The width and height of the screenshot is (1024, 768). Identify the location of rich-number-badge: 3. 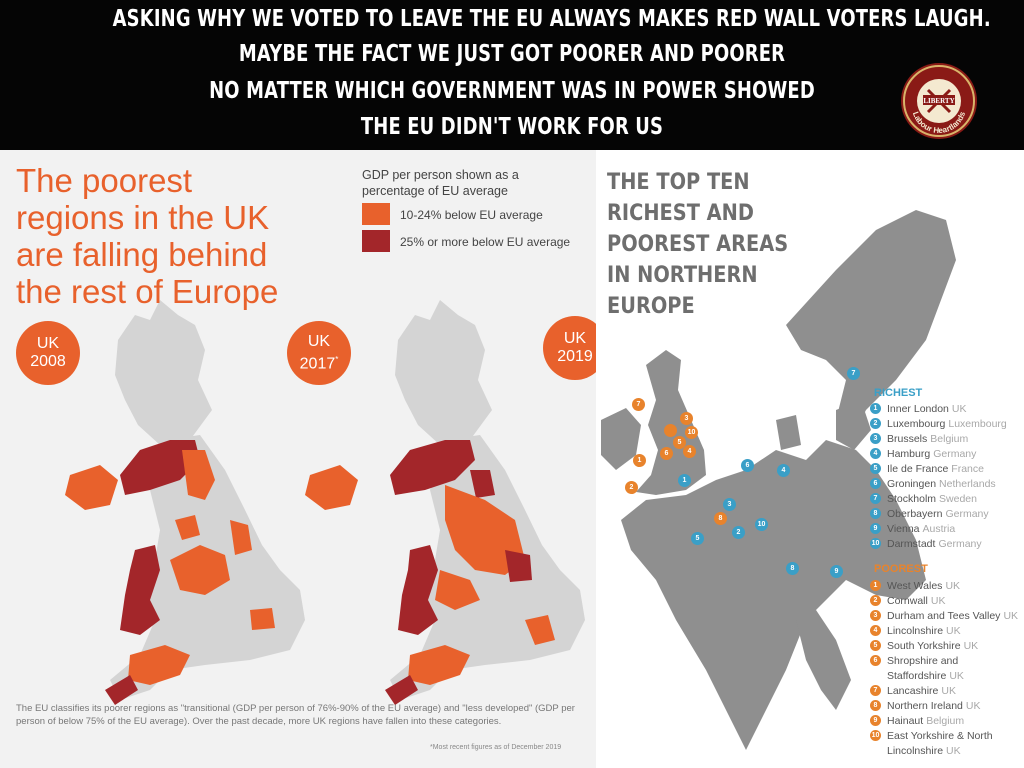
(875, 438).